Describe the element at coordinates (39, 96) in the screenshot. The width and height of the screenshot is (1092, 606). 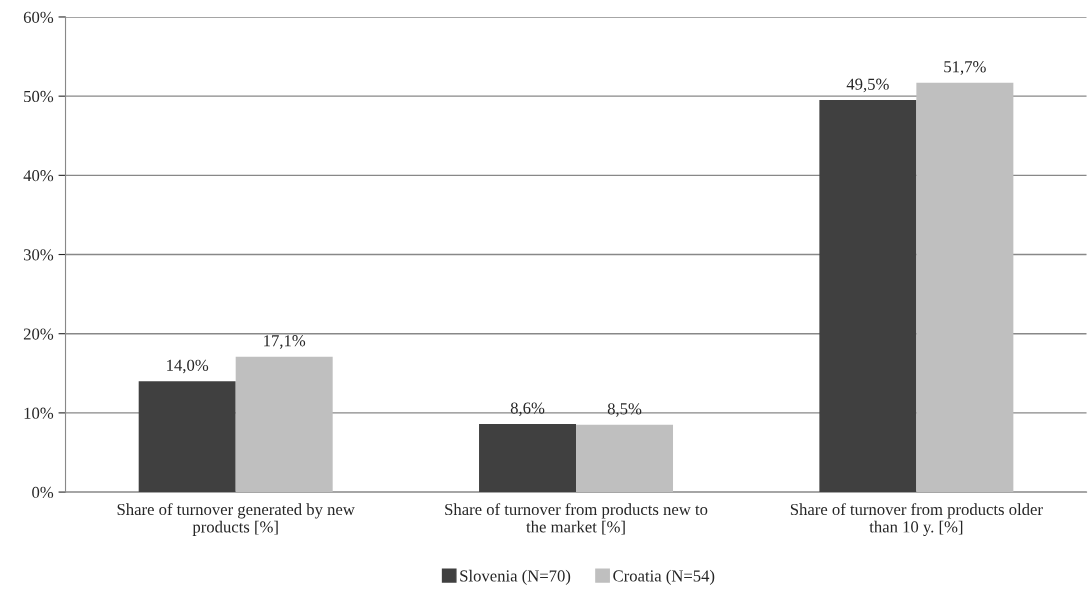
I see `y-tick-label: 50%` at that location.